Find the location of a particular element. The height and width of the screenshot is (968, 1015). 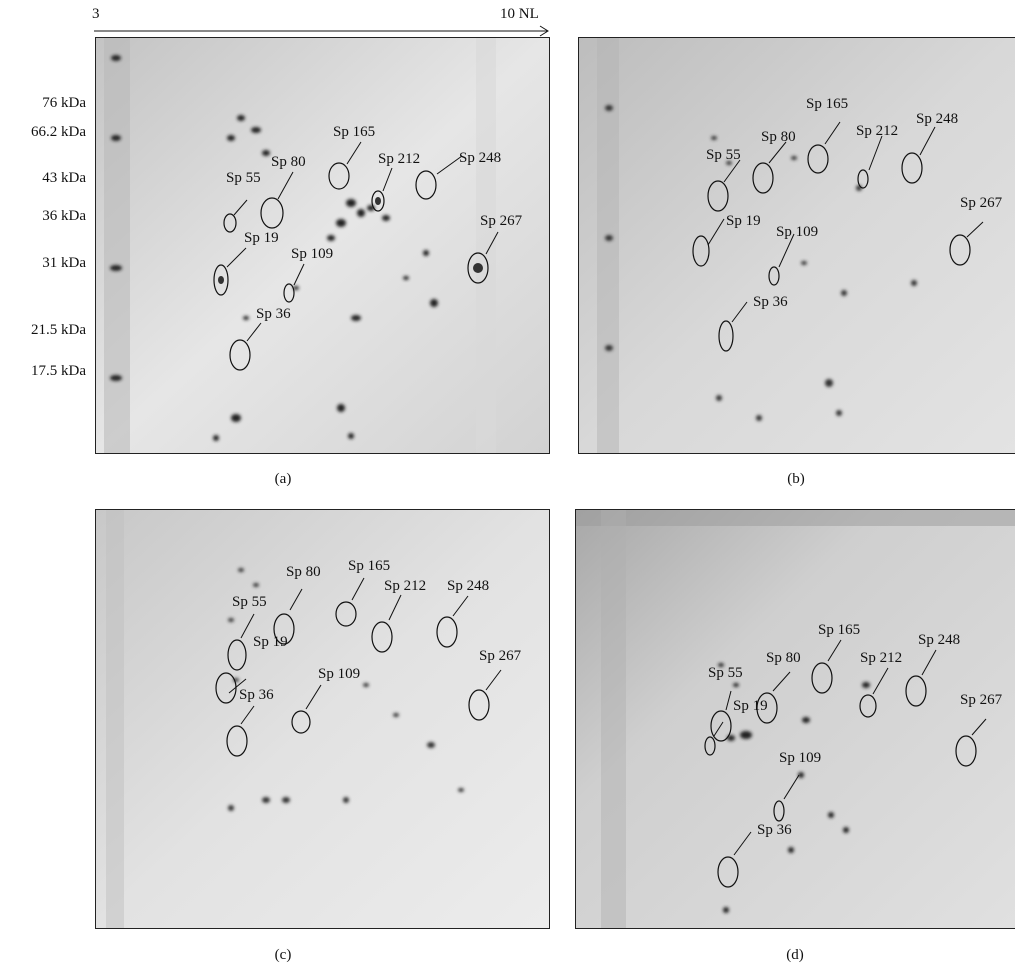

panel-caption-d: (d) is located at coordinates (795, 955).